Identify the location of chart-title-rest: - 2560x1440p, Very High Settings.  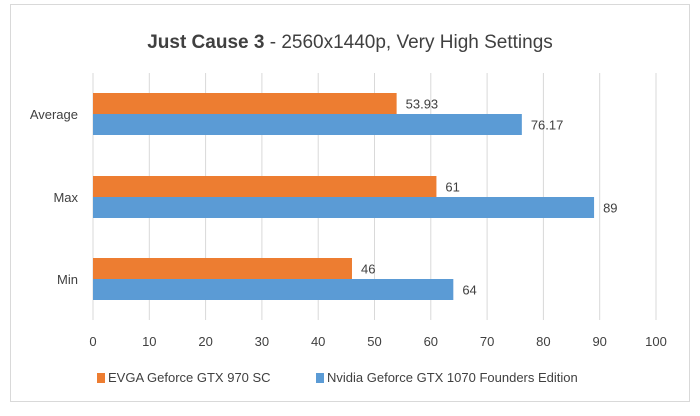
(408, 42).